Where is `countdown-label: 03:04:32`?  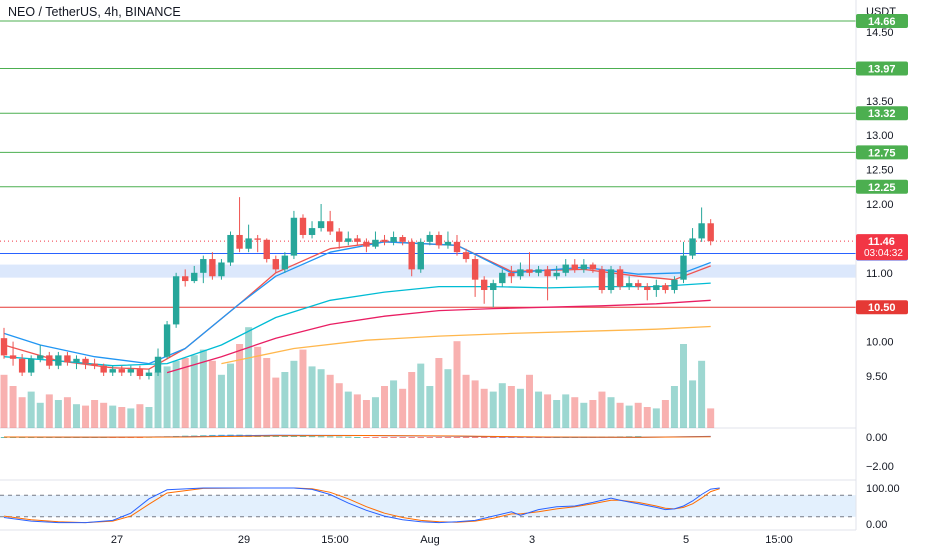
countdown-label: 03:04:32 is located at coordinates (883, 253).